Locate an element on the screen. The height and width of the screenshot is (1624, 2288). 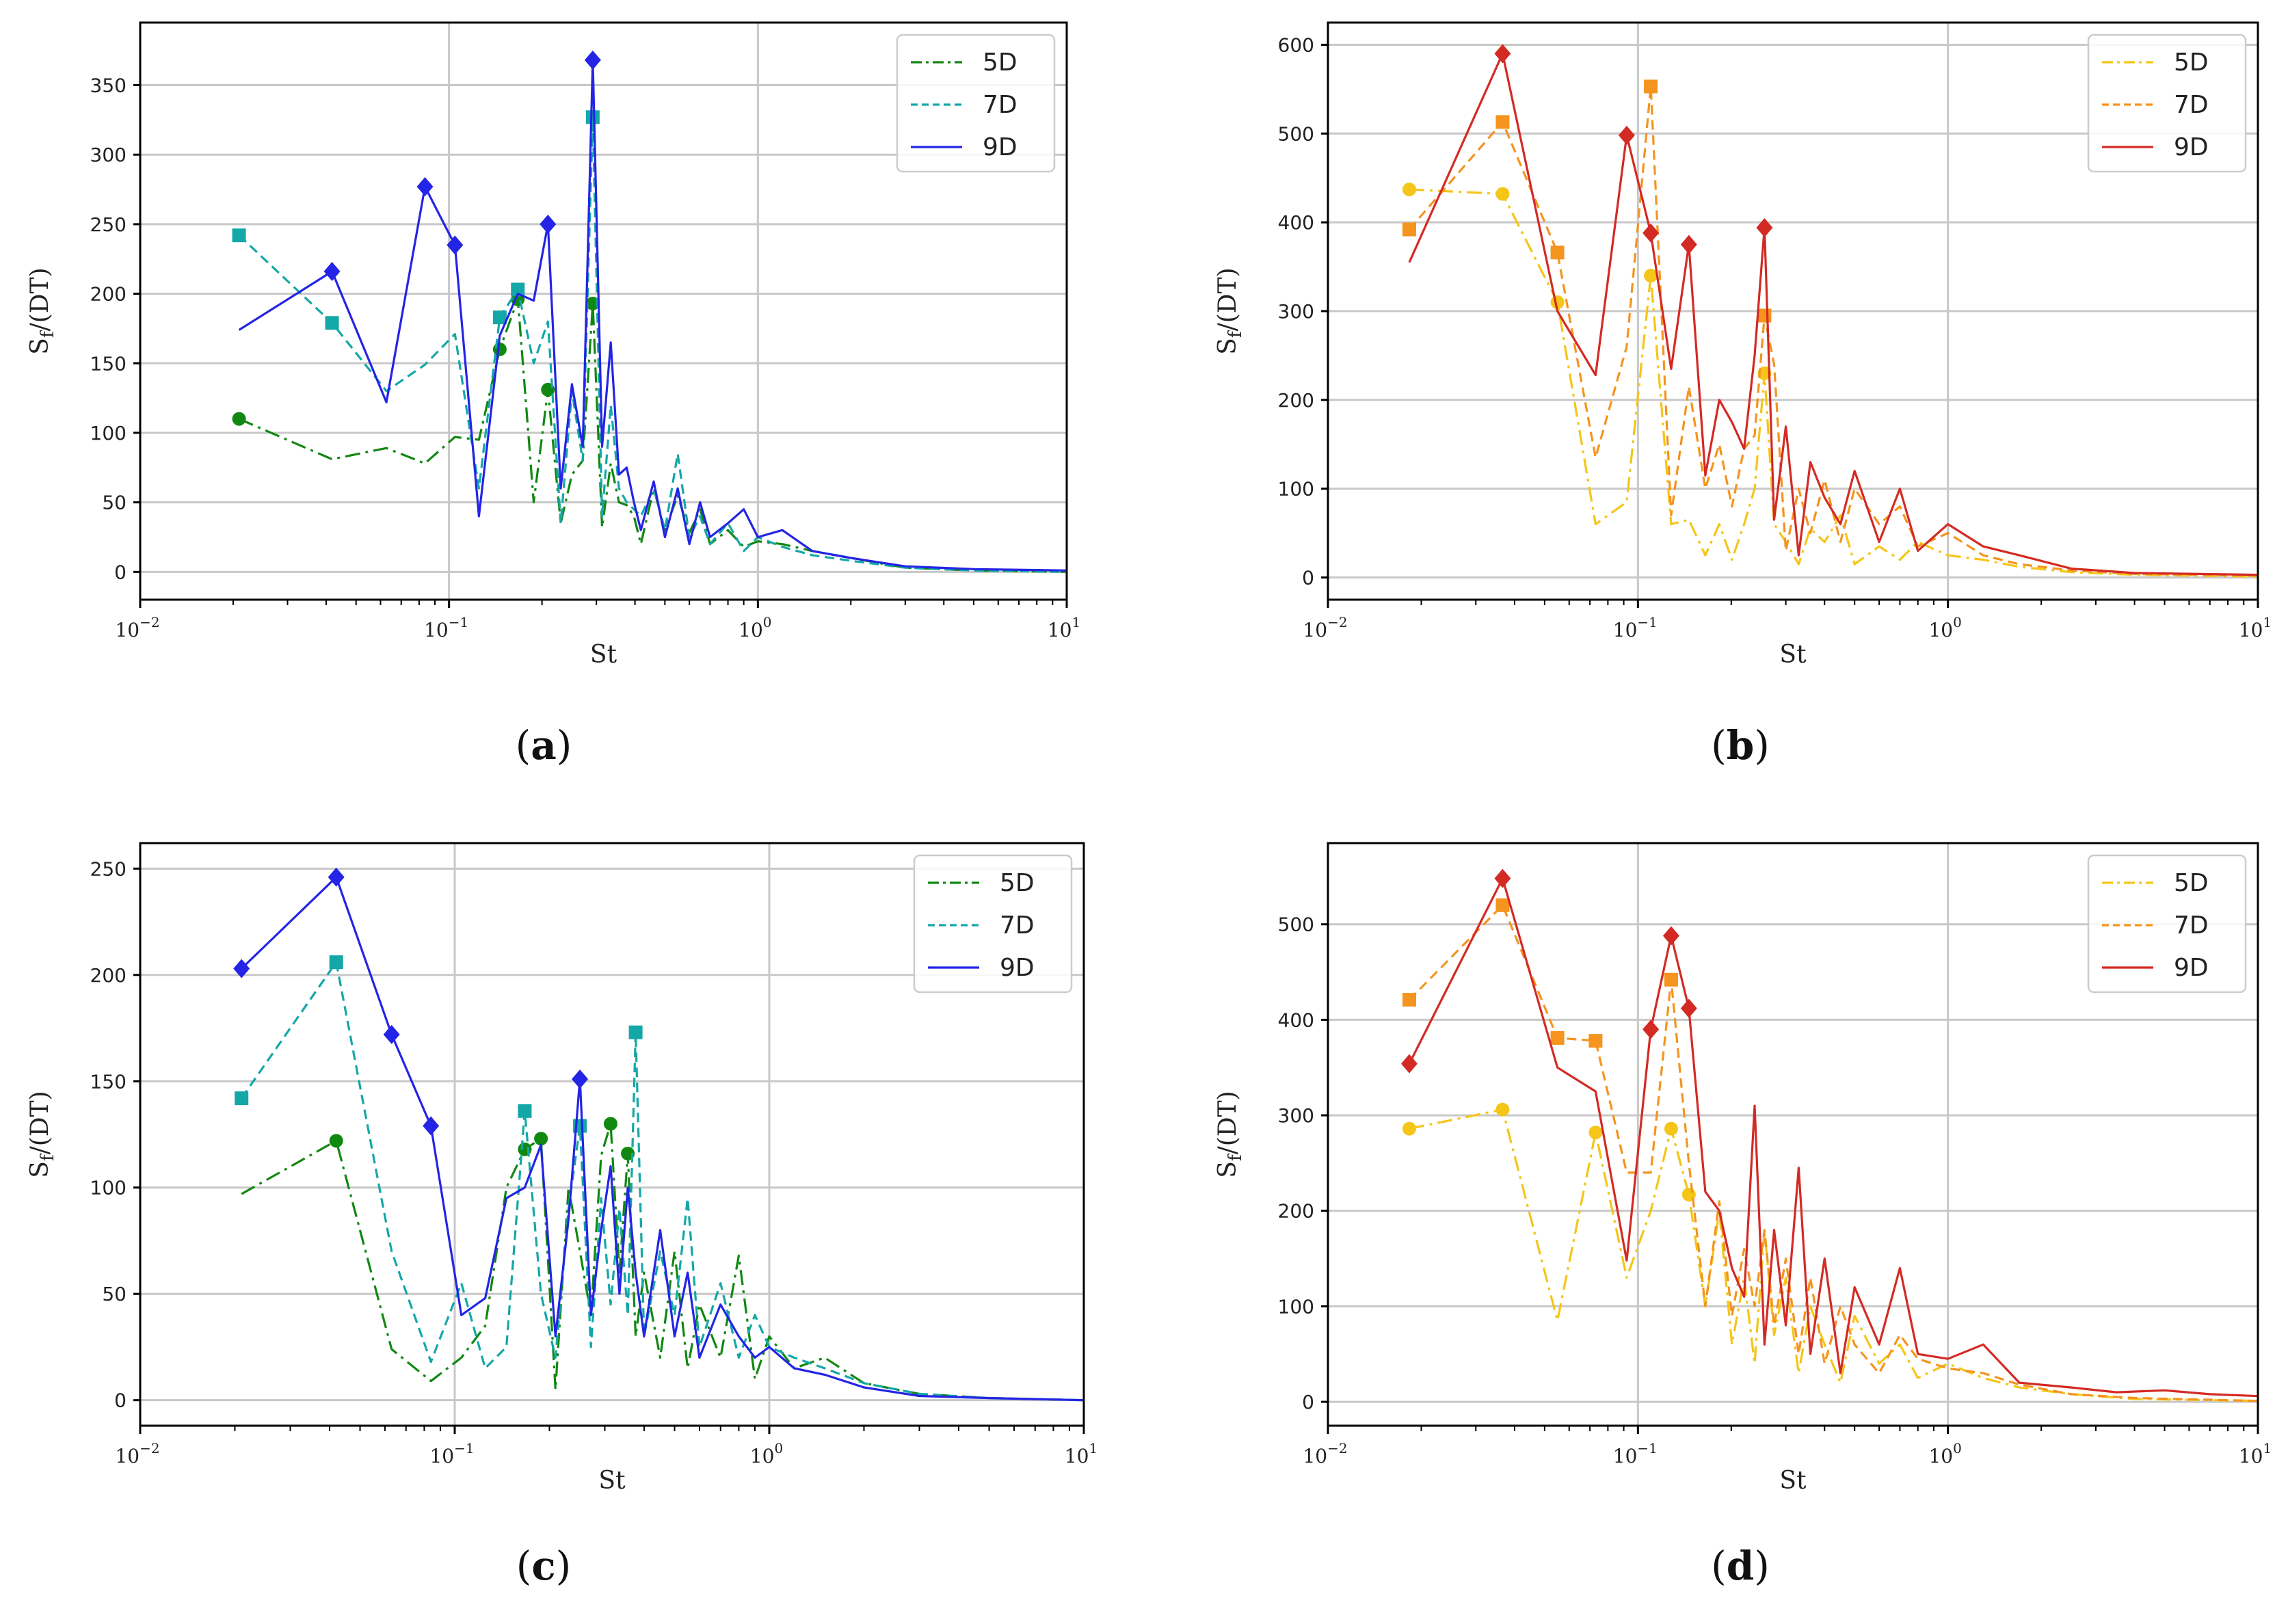
y-tick-label: 500 is located at coordinates (1296, 133).